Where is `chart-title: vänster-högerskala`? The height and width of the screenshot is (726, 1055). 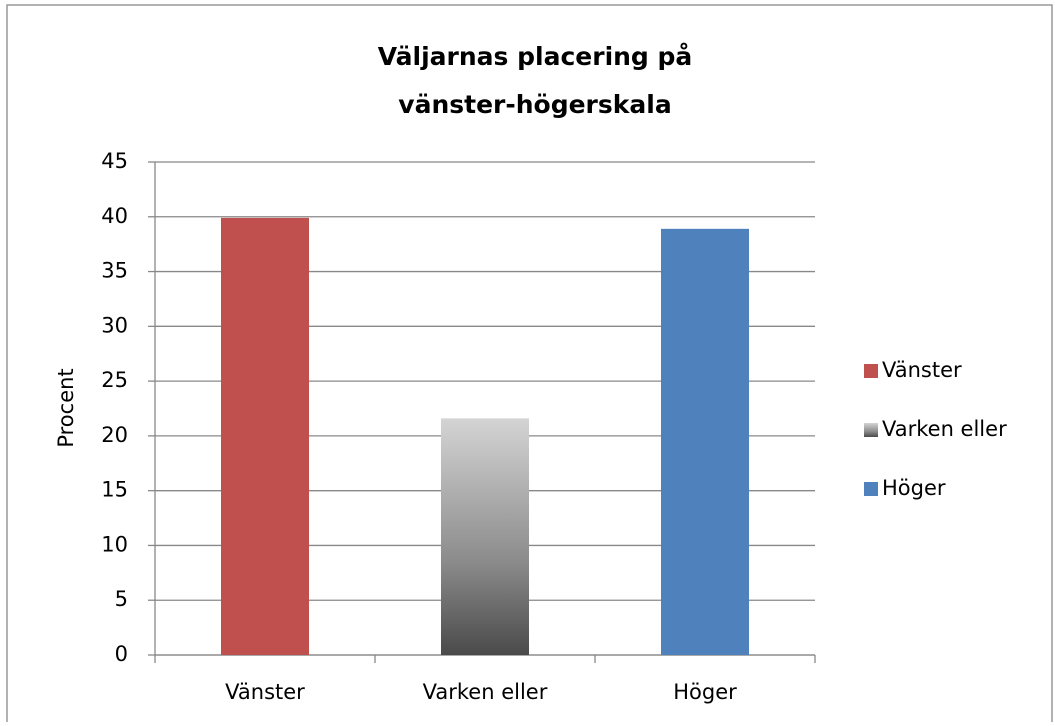
chart-title: vänster-högerskala is located at coordinates (534, 104).